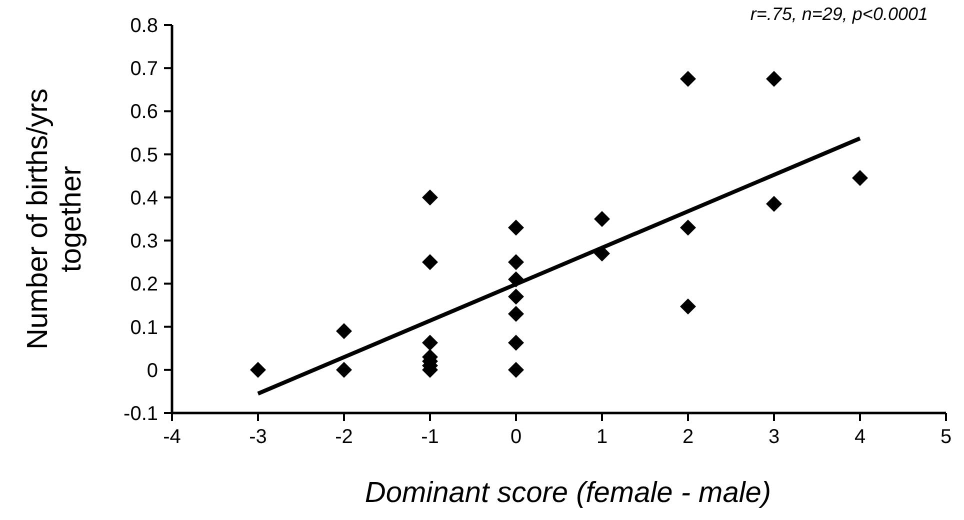 This screenshot has width=964, height=520. Describe the element at coordinates (144, 155) in the screenshot. I see `y-tick-label: 0.5` at that location.